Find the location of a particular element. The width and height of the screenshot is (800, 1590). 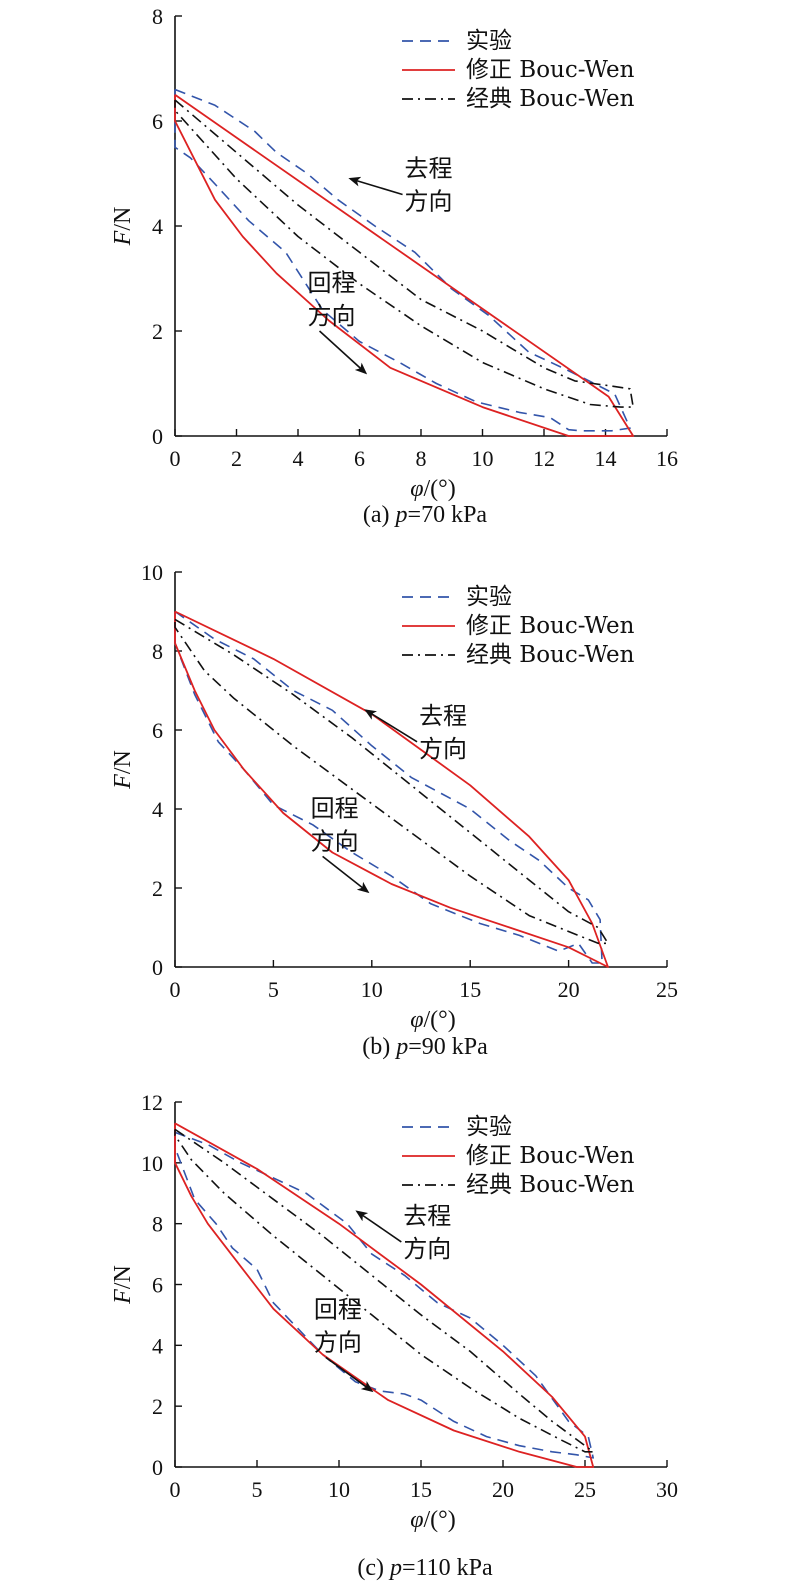

panel-caption: (a) p=70 kPa is located at coordinates (425, 515).